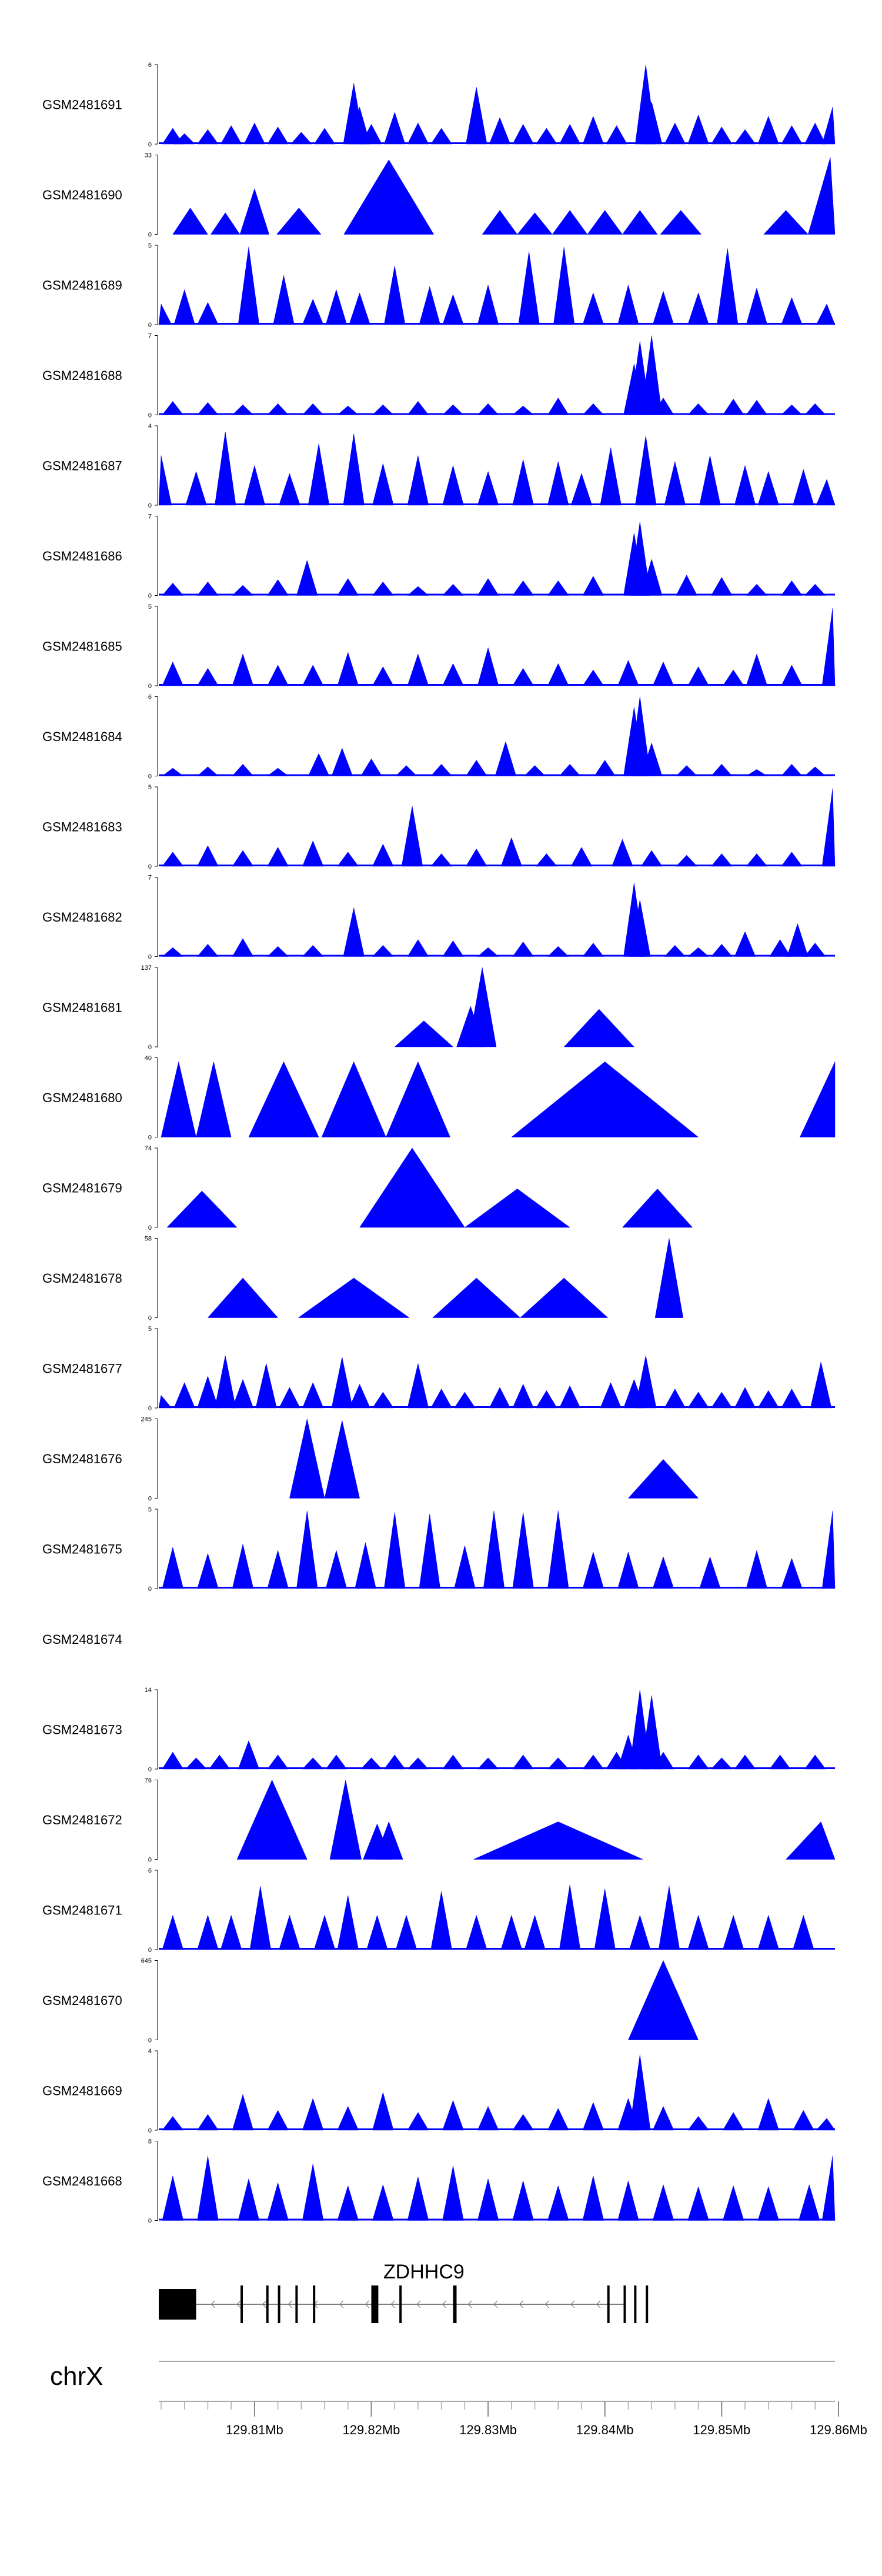  Describe the element at coordinates (82, 1278) in the screenshot. I see `track-name: GSM2481678` at that location.